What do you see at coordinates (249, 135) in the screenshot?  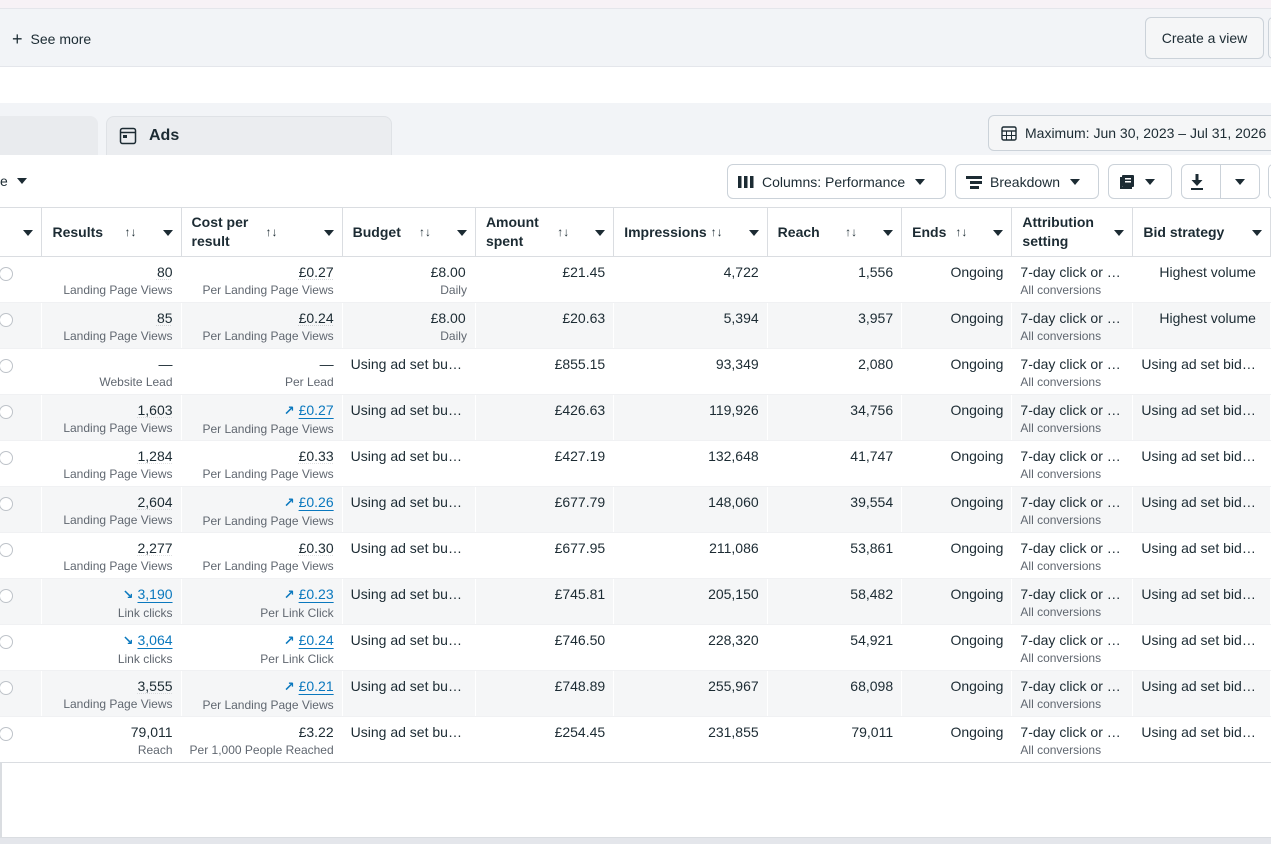 I see `tab-ads: Ads` at bounding box center [249, 135].